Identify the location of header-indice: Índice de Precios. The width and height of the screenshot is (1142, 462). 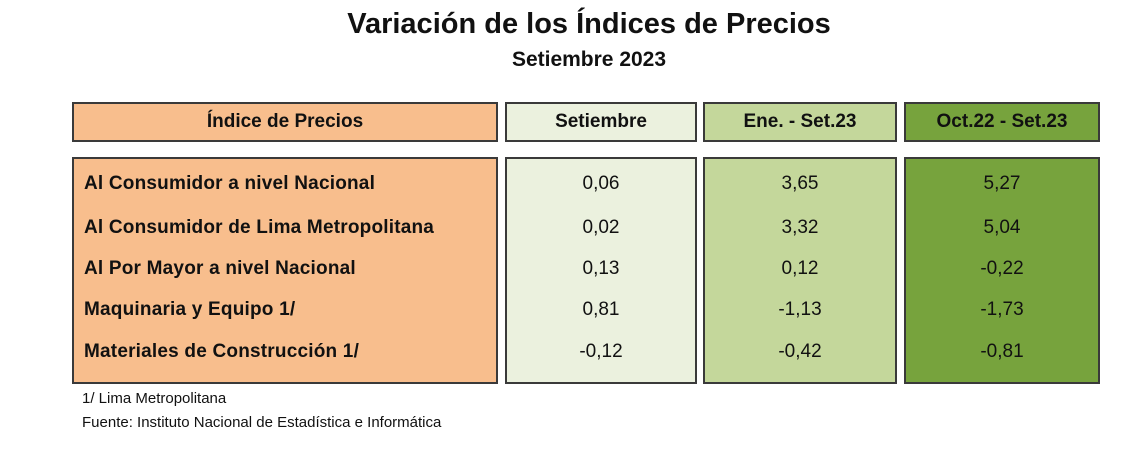
(285, 122).